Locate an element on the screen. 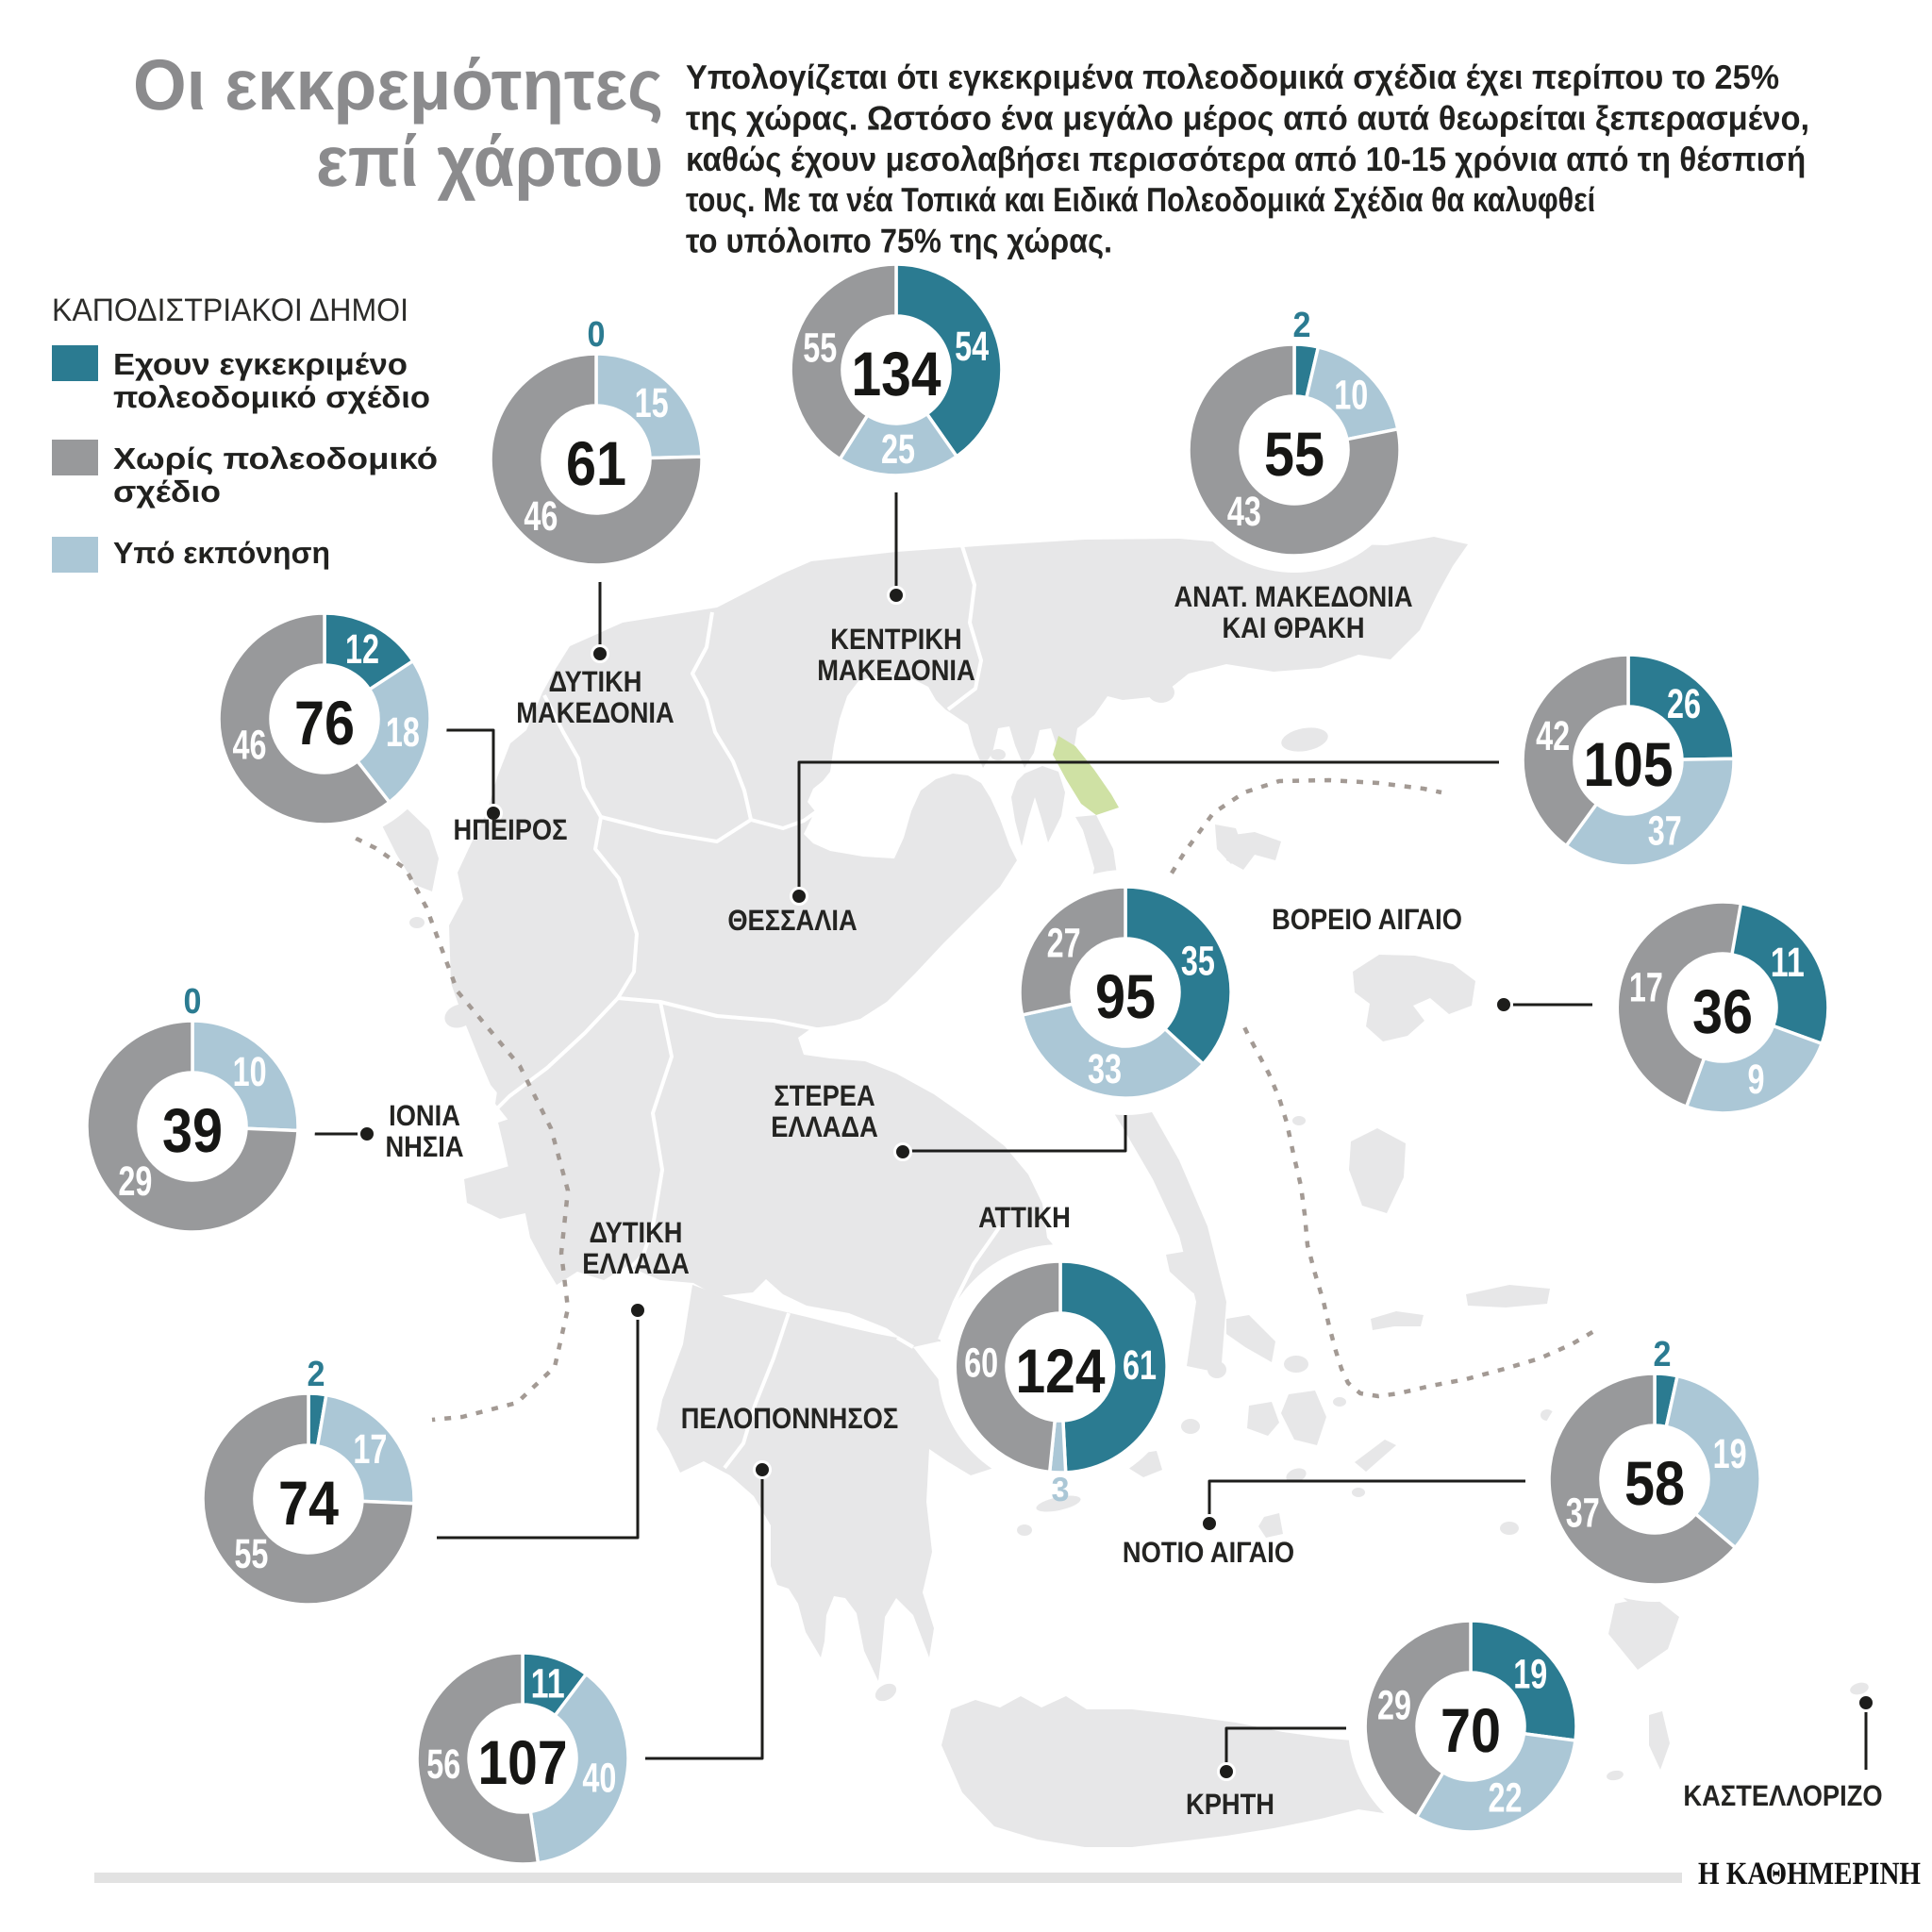 Image resolution: width=1932 pixels, height=1932 pixels. svg-text: σχέδιο is located at coordinates (167, 491).